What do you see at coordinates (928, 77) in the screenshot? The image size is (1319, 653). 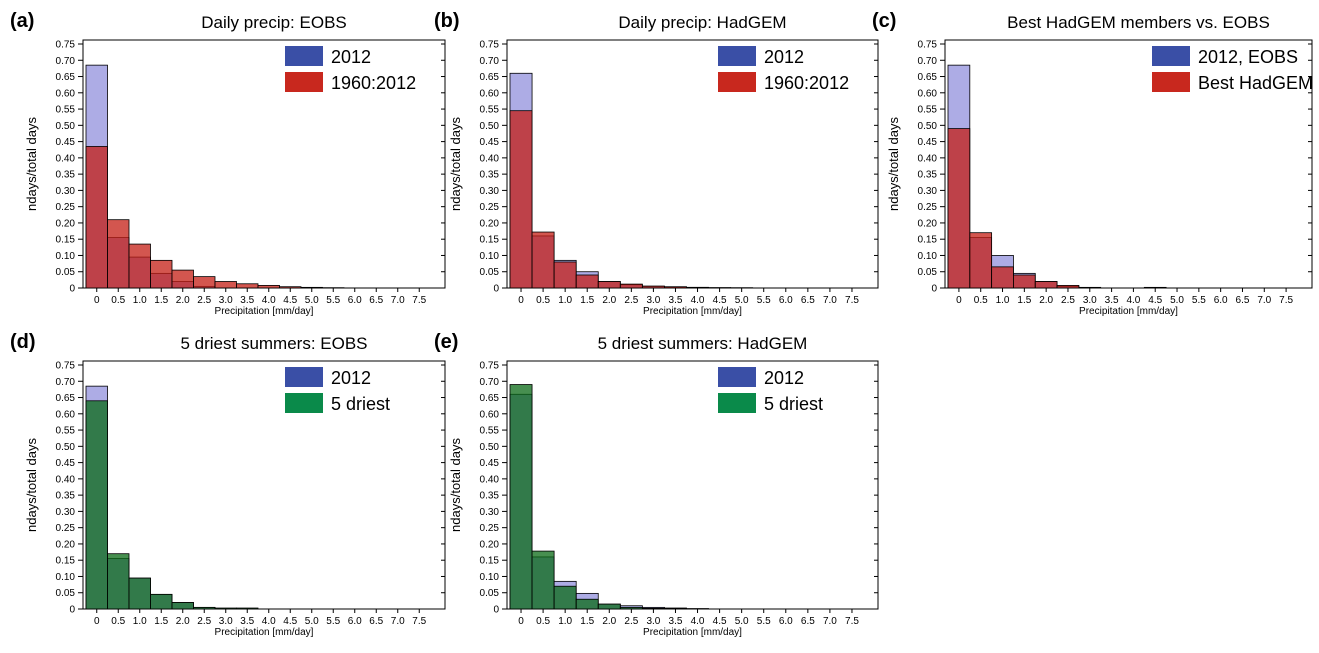 I see `y-tick-label: 0.65` at bounding box center [928, 77].